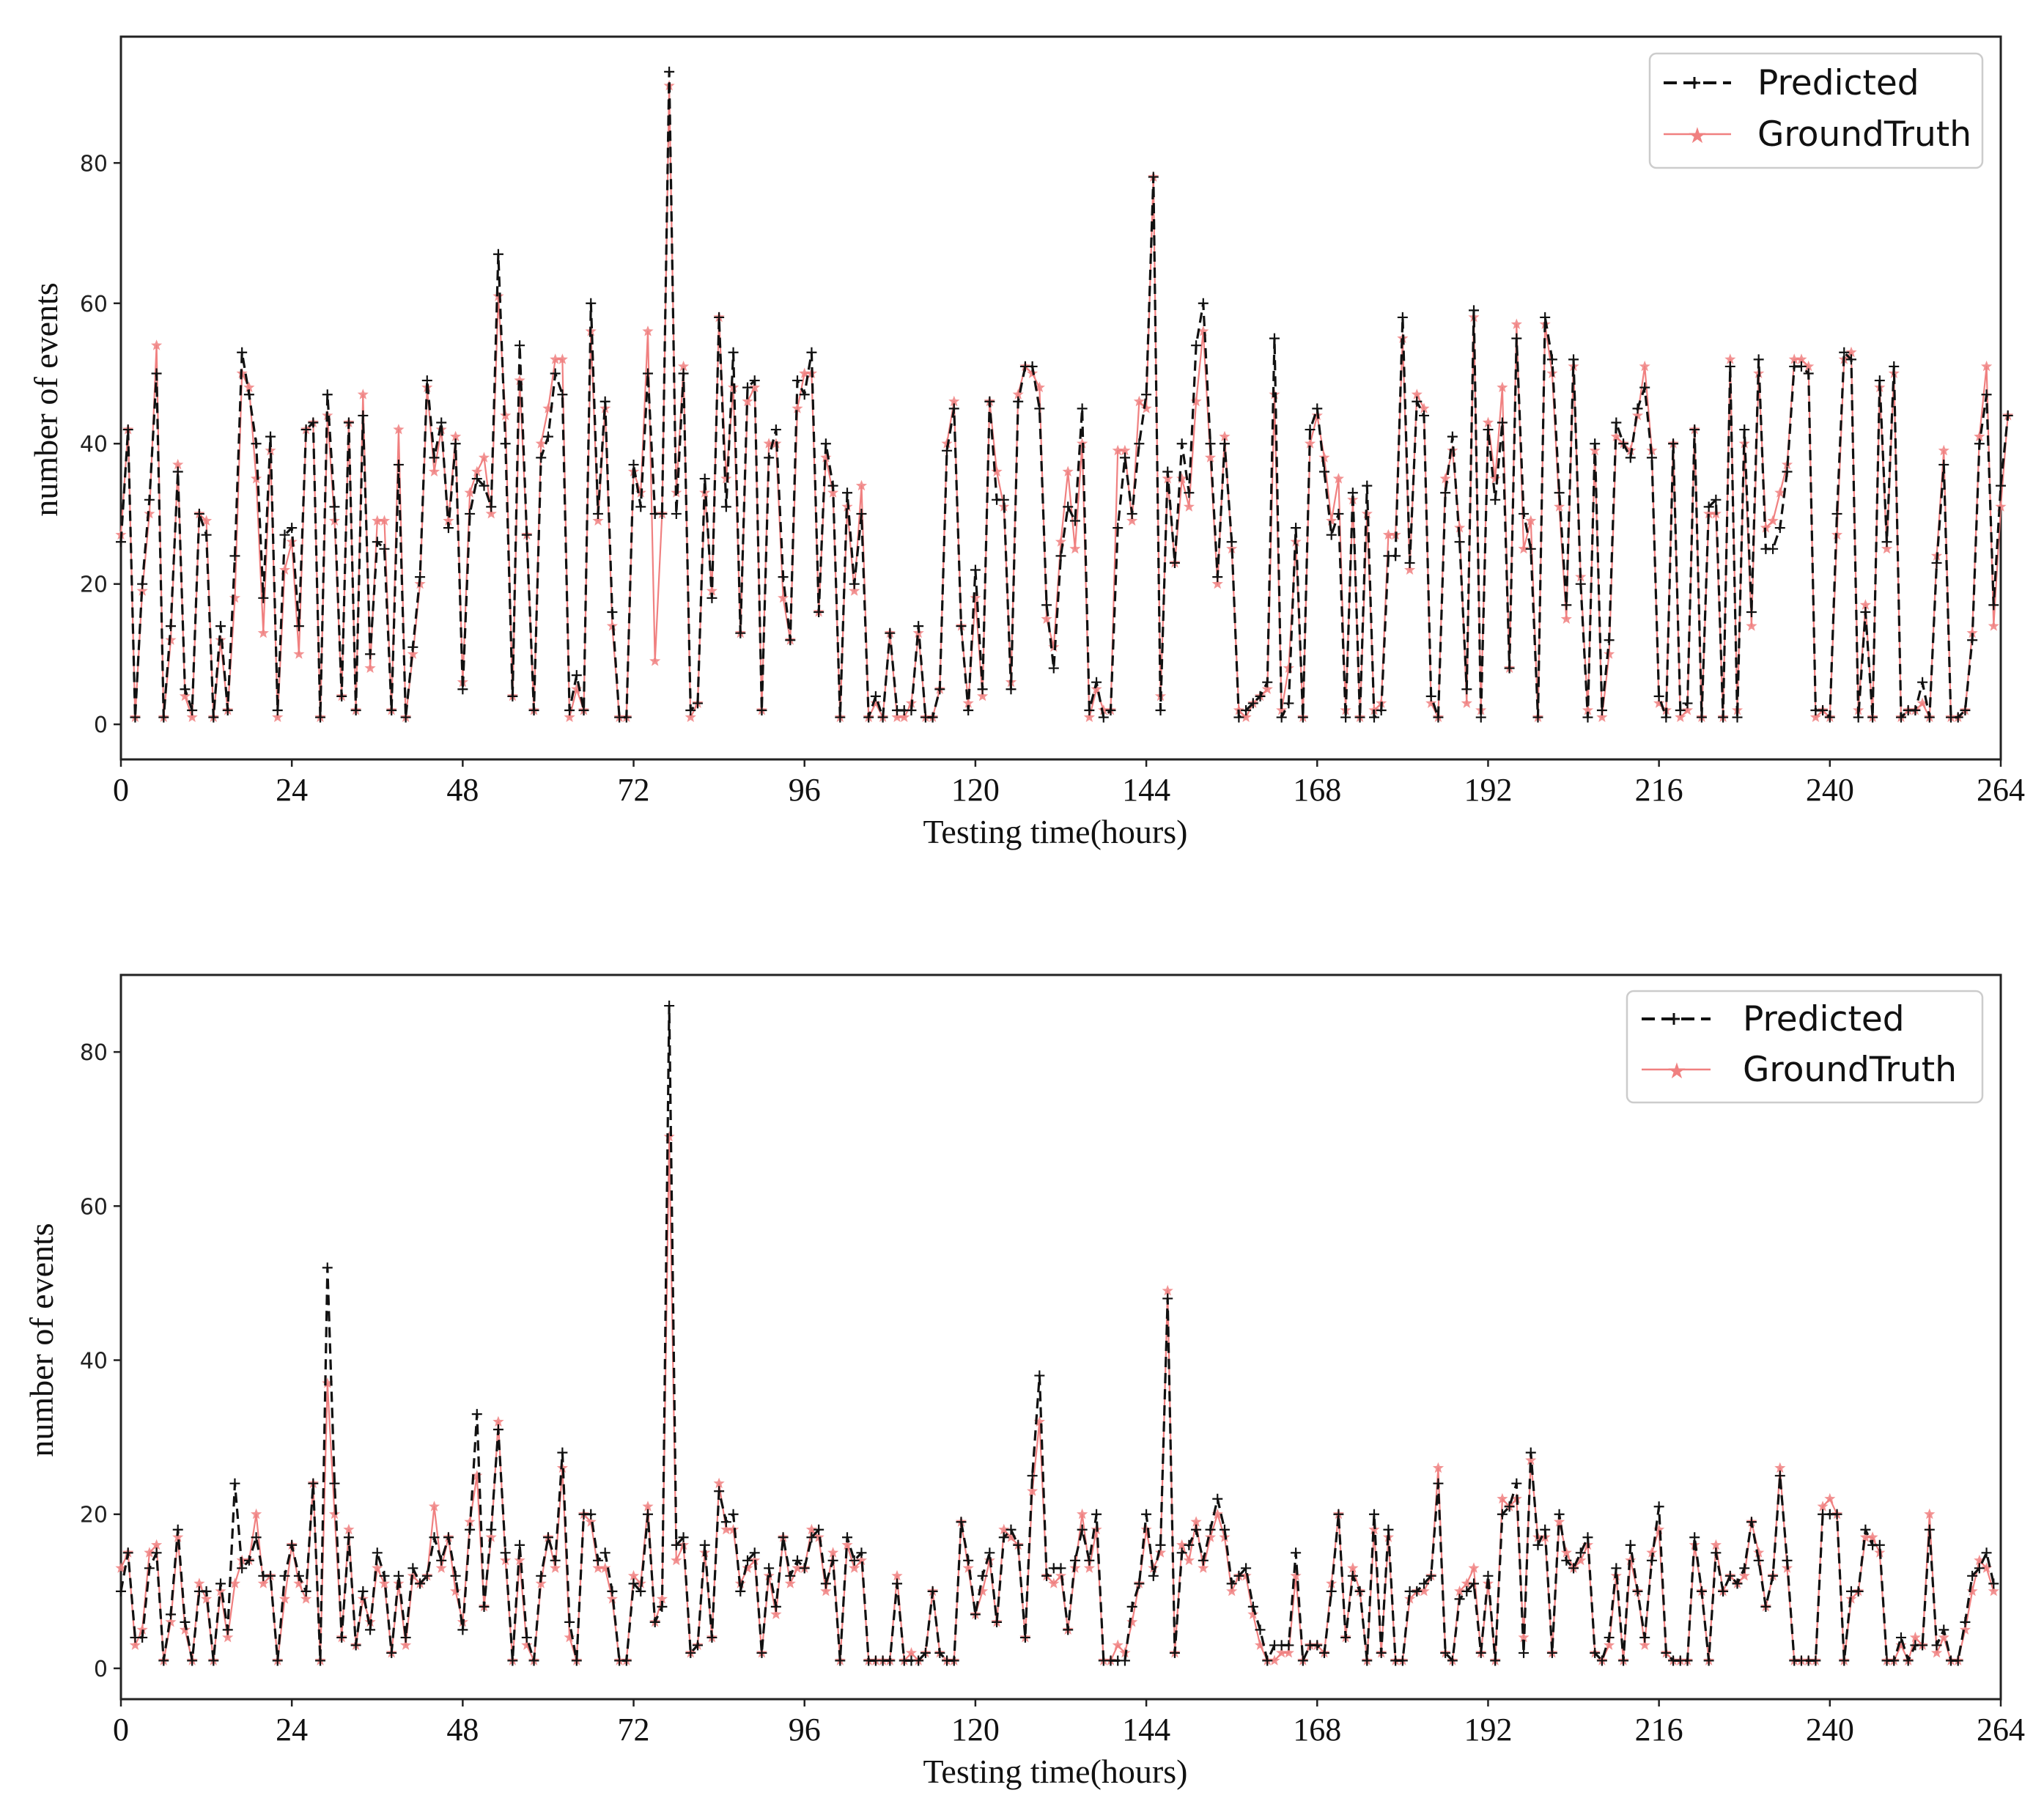 This screenshot has height=1793, width=2044. Describe the element at coordinates (1816, 110) in the screenshot. I see `legend-box` at that location.